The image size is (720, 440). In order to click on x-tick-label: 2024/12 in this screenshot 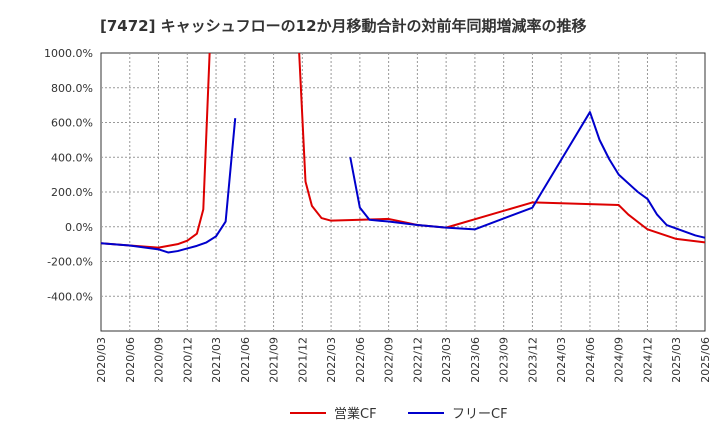, I will do `click(647, 360)`.